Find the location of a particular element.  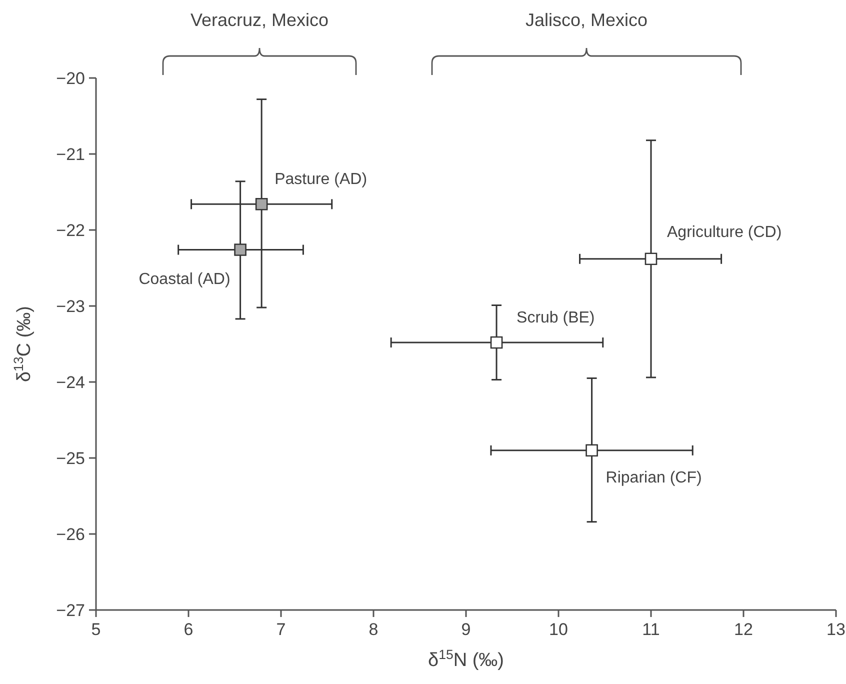

annotation: Scrub (BE) is located at coordinates (555, 317).